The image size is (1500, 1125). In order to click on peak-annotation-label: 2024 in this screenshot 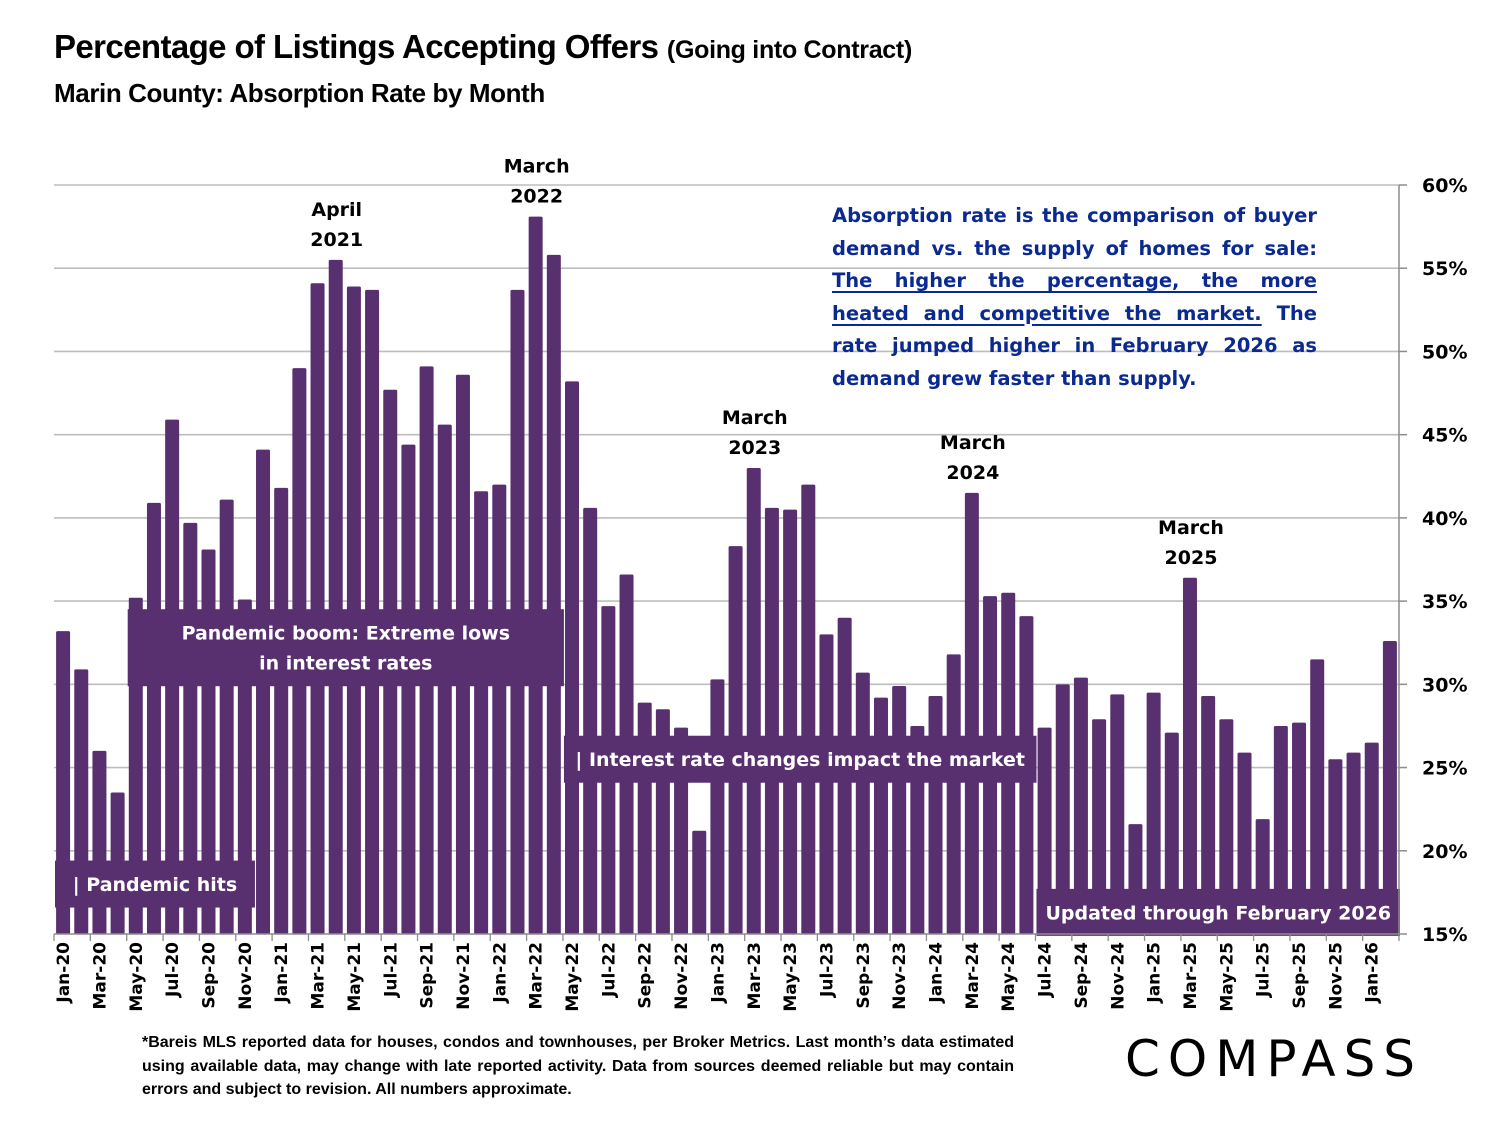, I will do `click(972, 473)`.